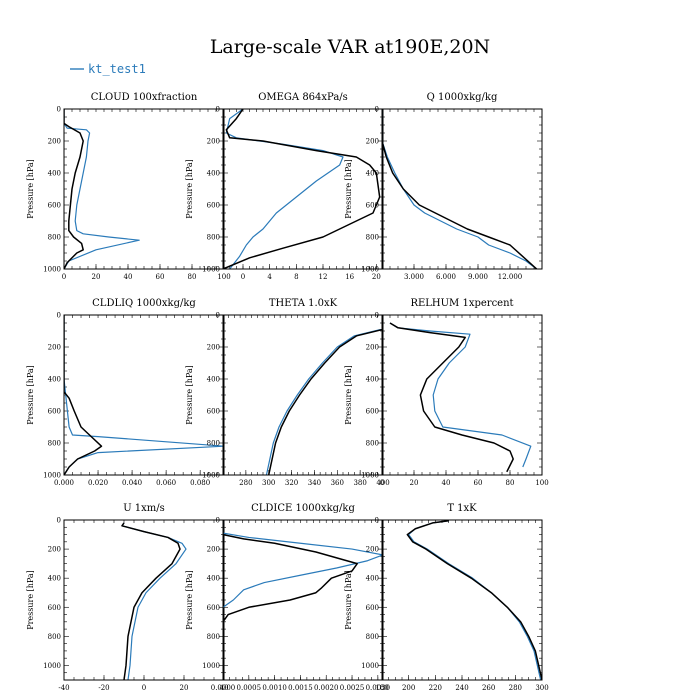 The width and height of the screenshot is (700, 700). I want to click on x-tick-label: 0.0030, so click(378, 688).